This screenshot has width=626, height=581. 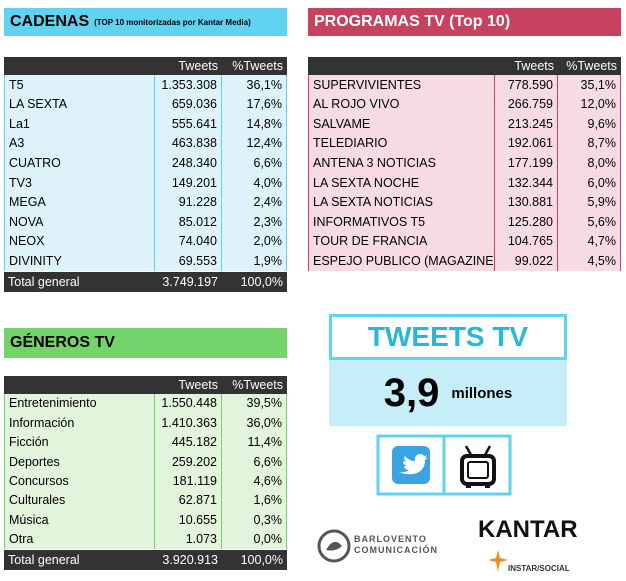 What do you see at coordinates (254, 539) in the screenshot?
I see `number-cell: 0,0%` at bounding box center [254, 539].